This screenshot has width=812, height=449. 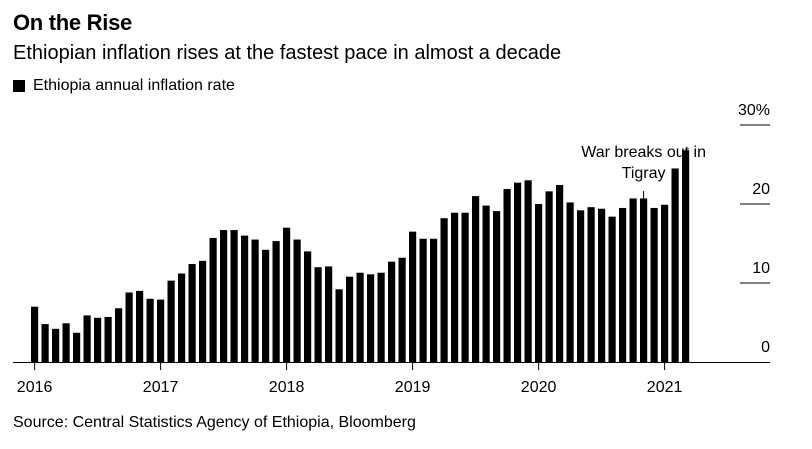 What do you see at coordinates (19, 86) in the screenshot?
I see `legend-swatch` at bounding box center [19, 86].